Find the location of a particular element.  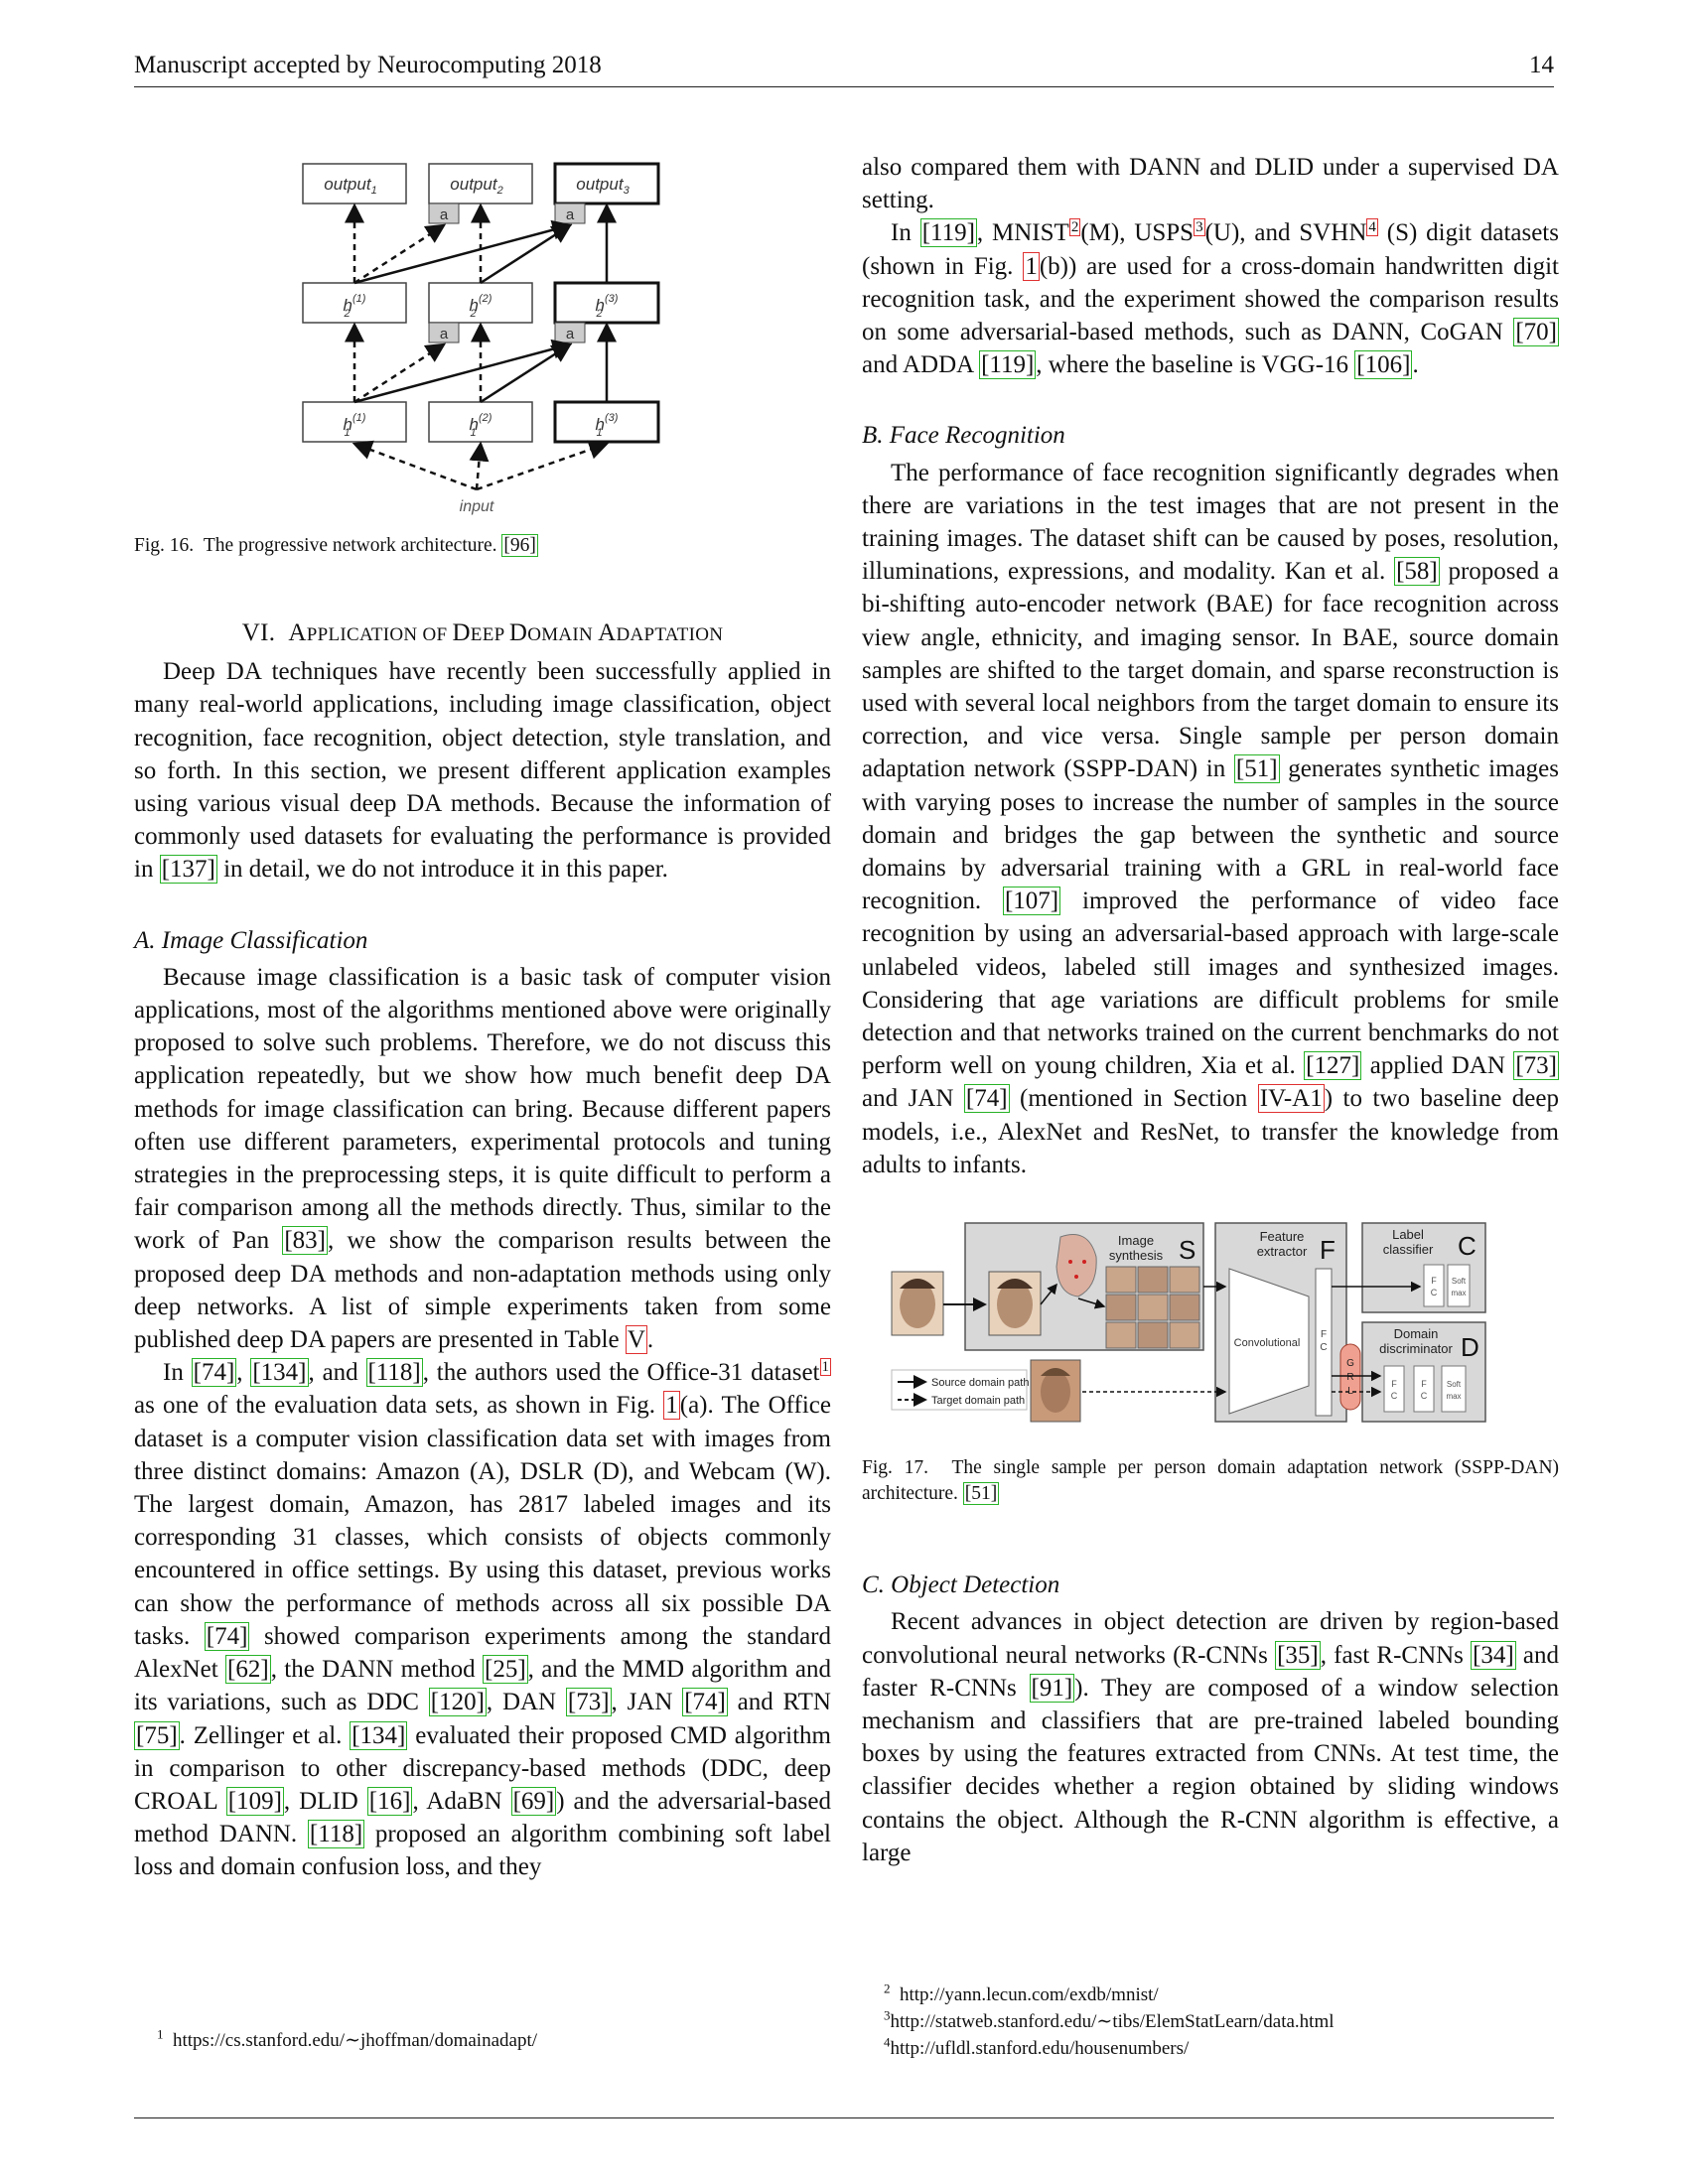

svg-text: max is located at coordinates (1458, 1293).